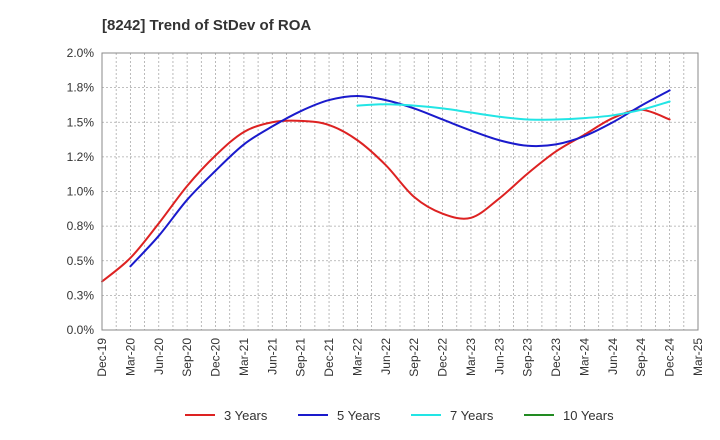 This screenshot has height=440, width=720. Describe the element at coordinates (81, 122) in the screenshot. I see `y-tick-label: 1.5%` at that location.